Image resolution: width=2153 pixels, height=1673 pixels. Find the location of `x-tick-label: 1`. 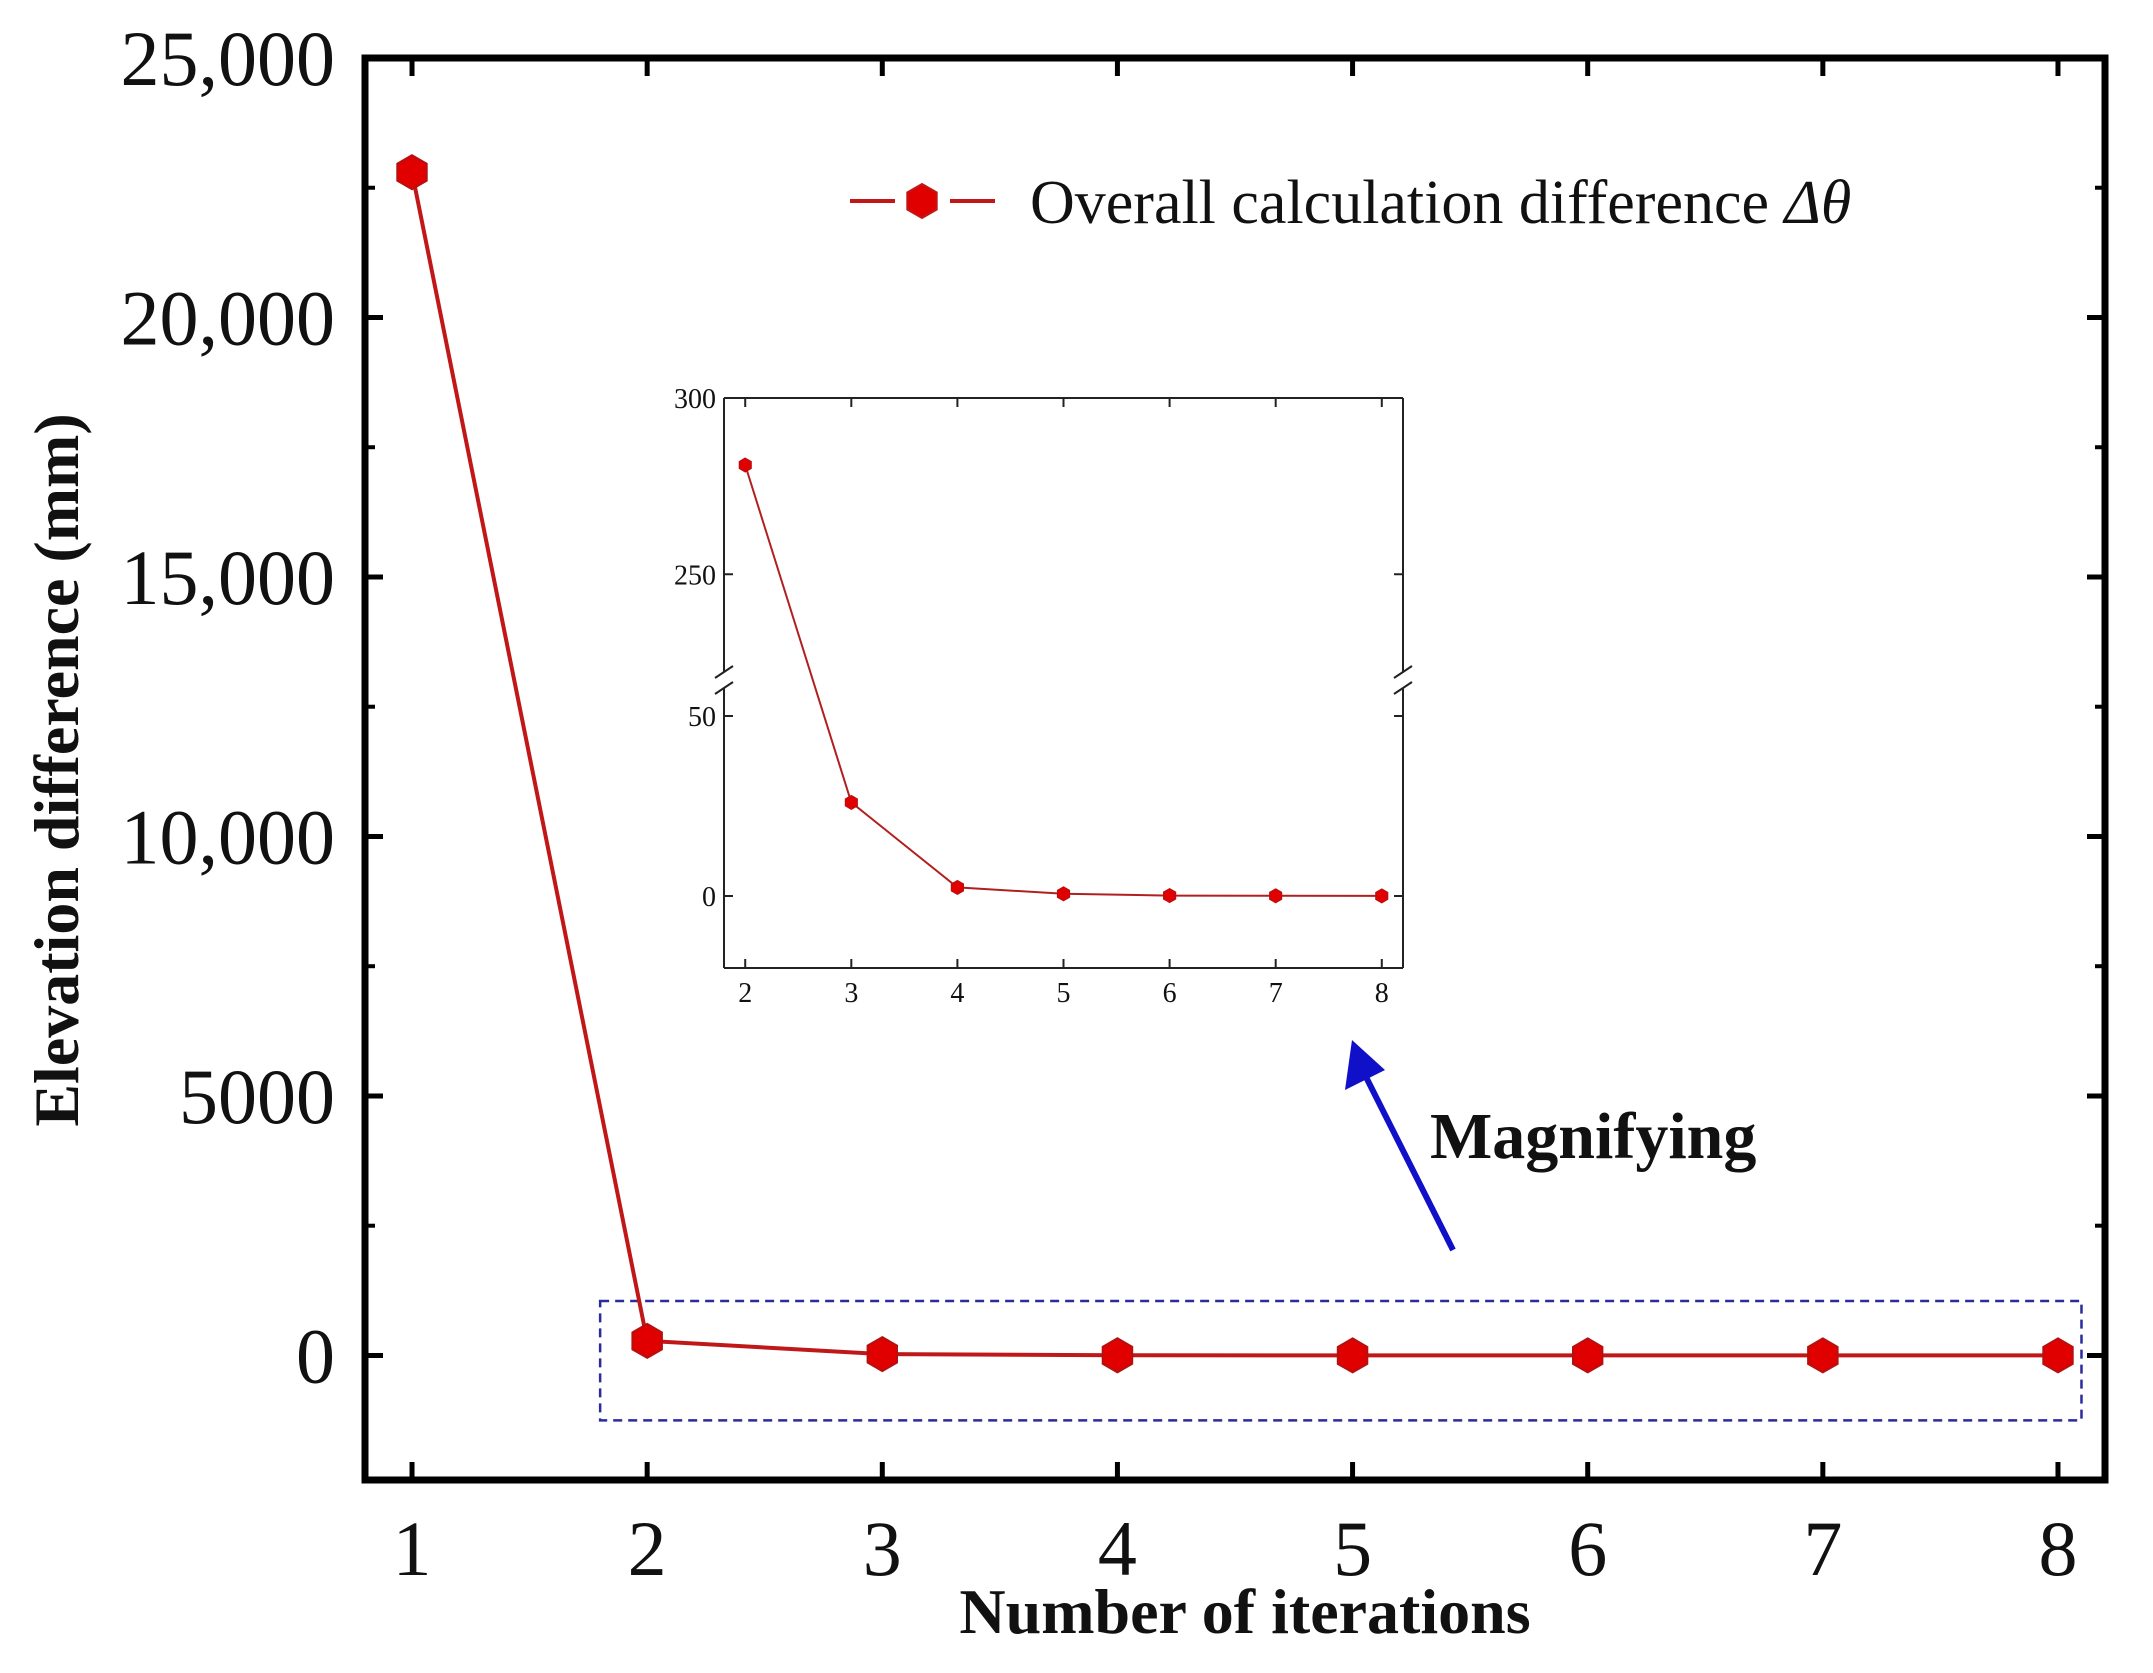

x-tick-label: 1 is located at coordinates (412, 1548).